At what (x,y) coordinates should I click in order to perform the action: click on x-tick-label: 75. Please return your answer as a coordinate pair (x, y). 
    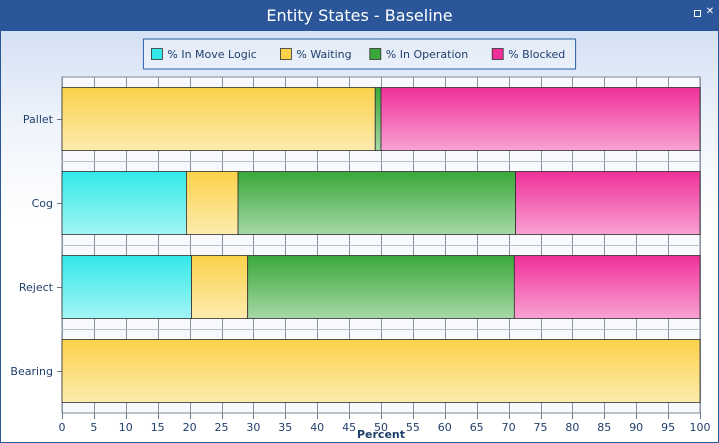
    Looking at the image, I should click on (541, 427).